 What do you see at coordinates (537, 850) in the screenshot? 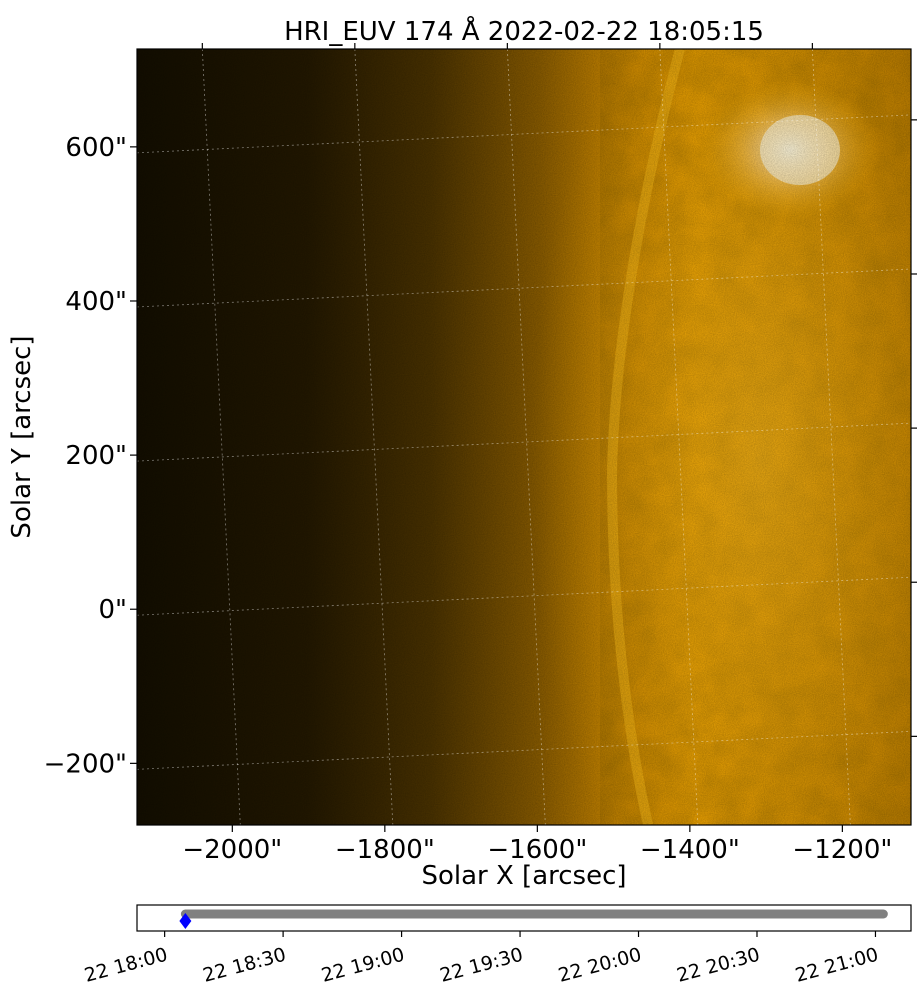
I see `x-tick-label: −1600"` at bounding box center [537, 850].